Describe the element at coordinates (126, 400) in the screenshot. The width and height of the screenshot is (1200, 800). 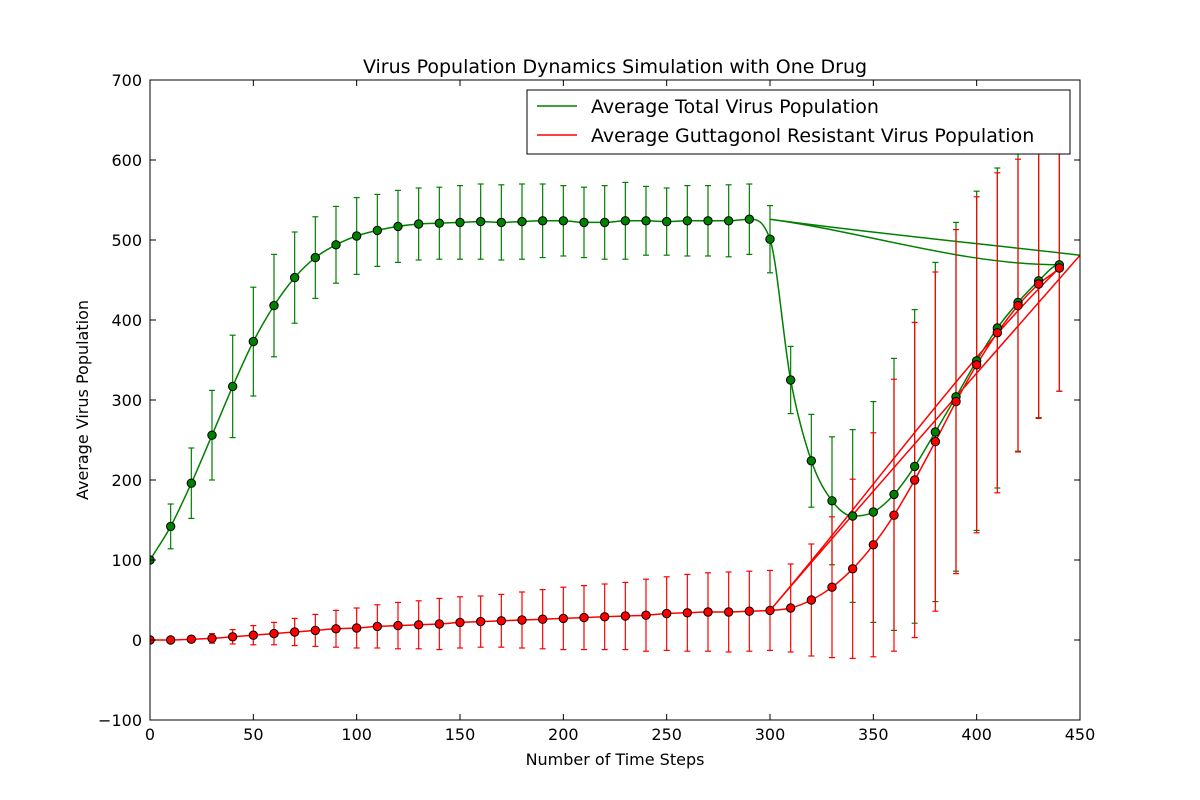
I see `y-tick-label: 300` at that location.